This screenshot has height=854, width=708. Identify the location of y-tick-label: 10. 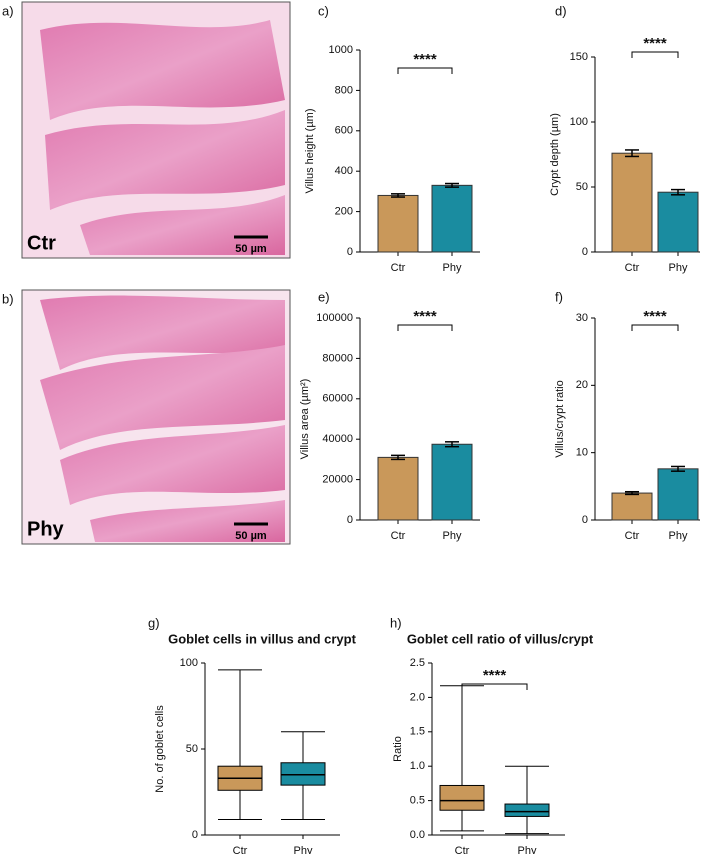
(582, 453).